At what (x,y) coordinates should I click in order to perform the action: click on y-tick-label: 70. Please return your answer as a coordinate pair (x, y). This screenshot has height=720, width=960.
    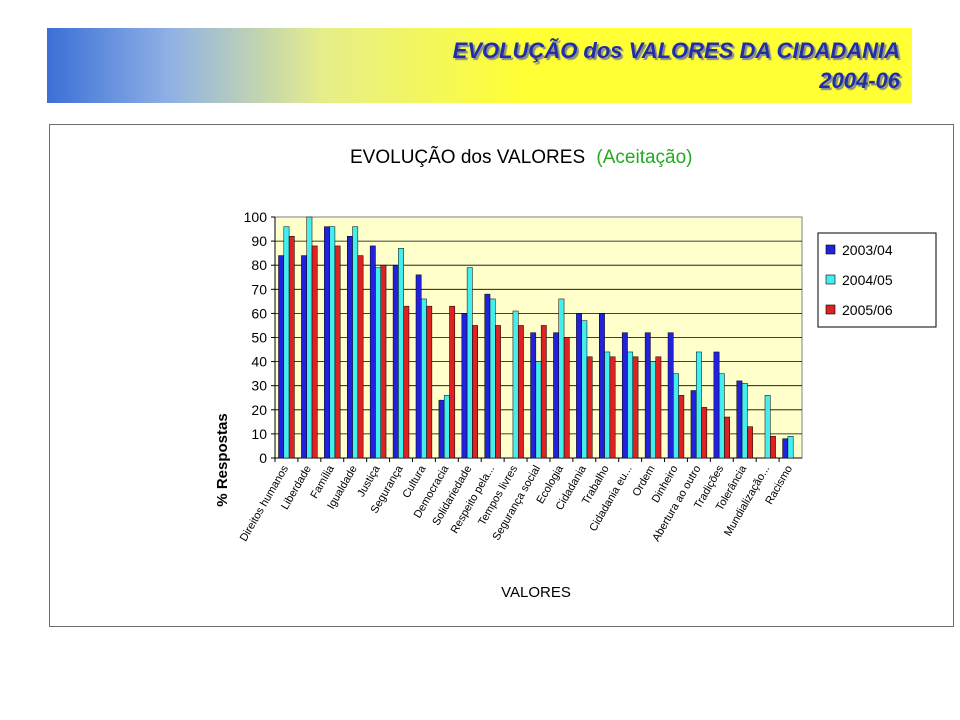
    Looking at the image, I should click on (259, 289).